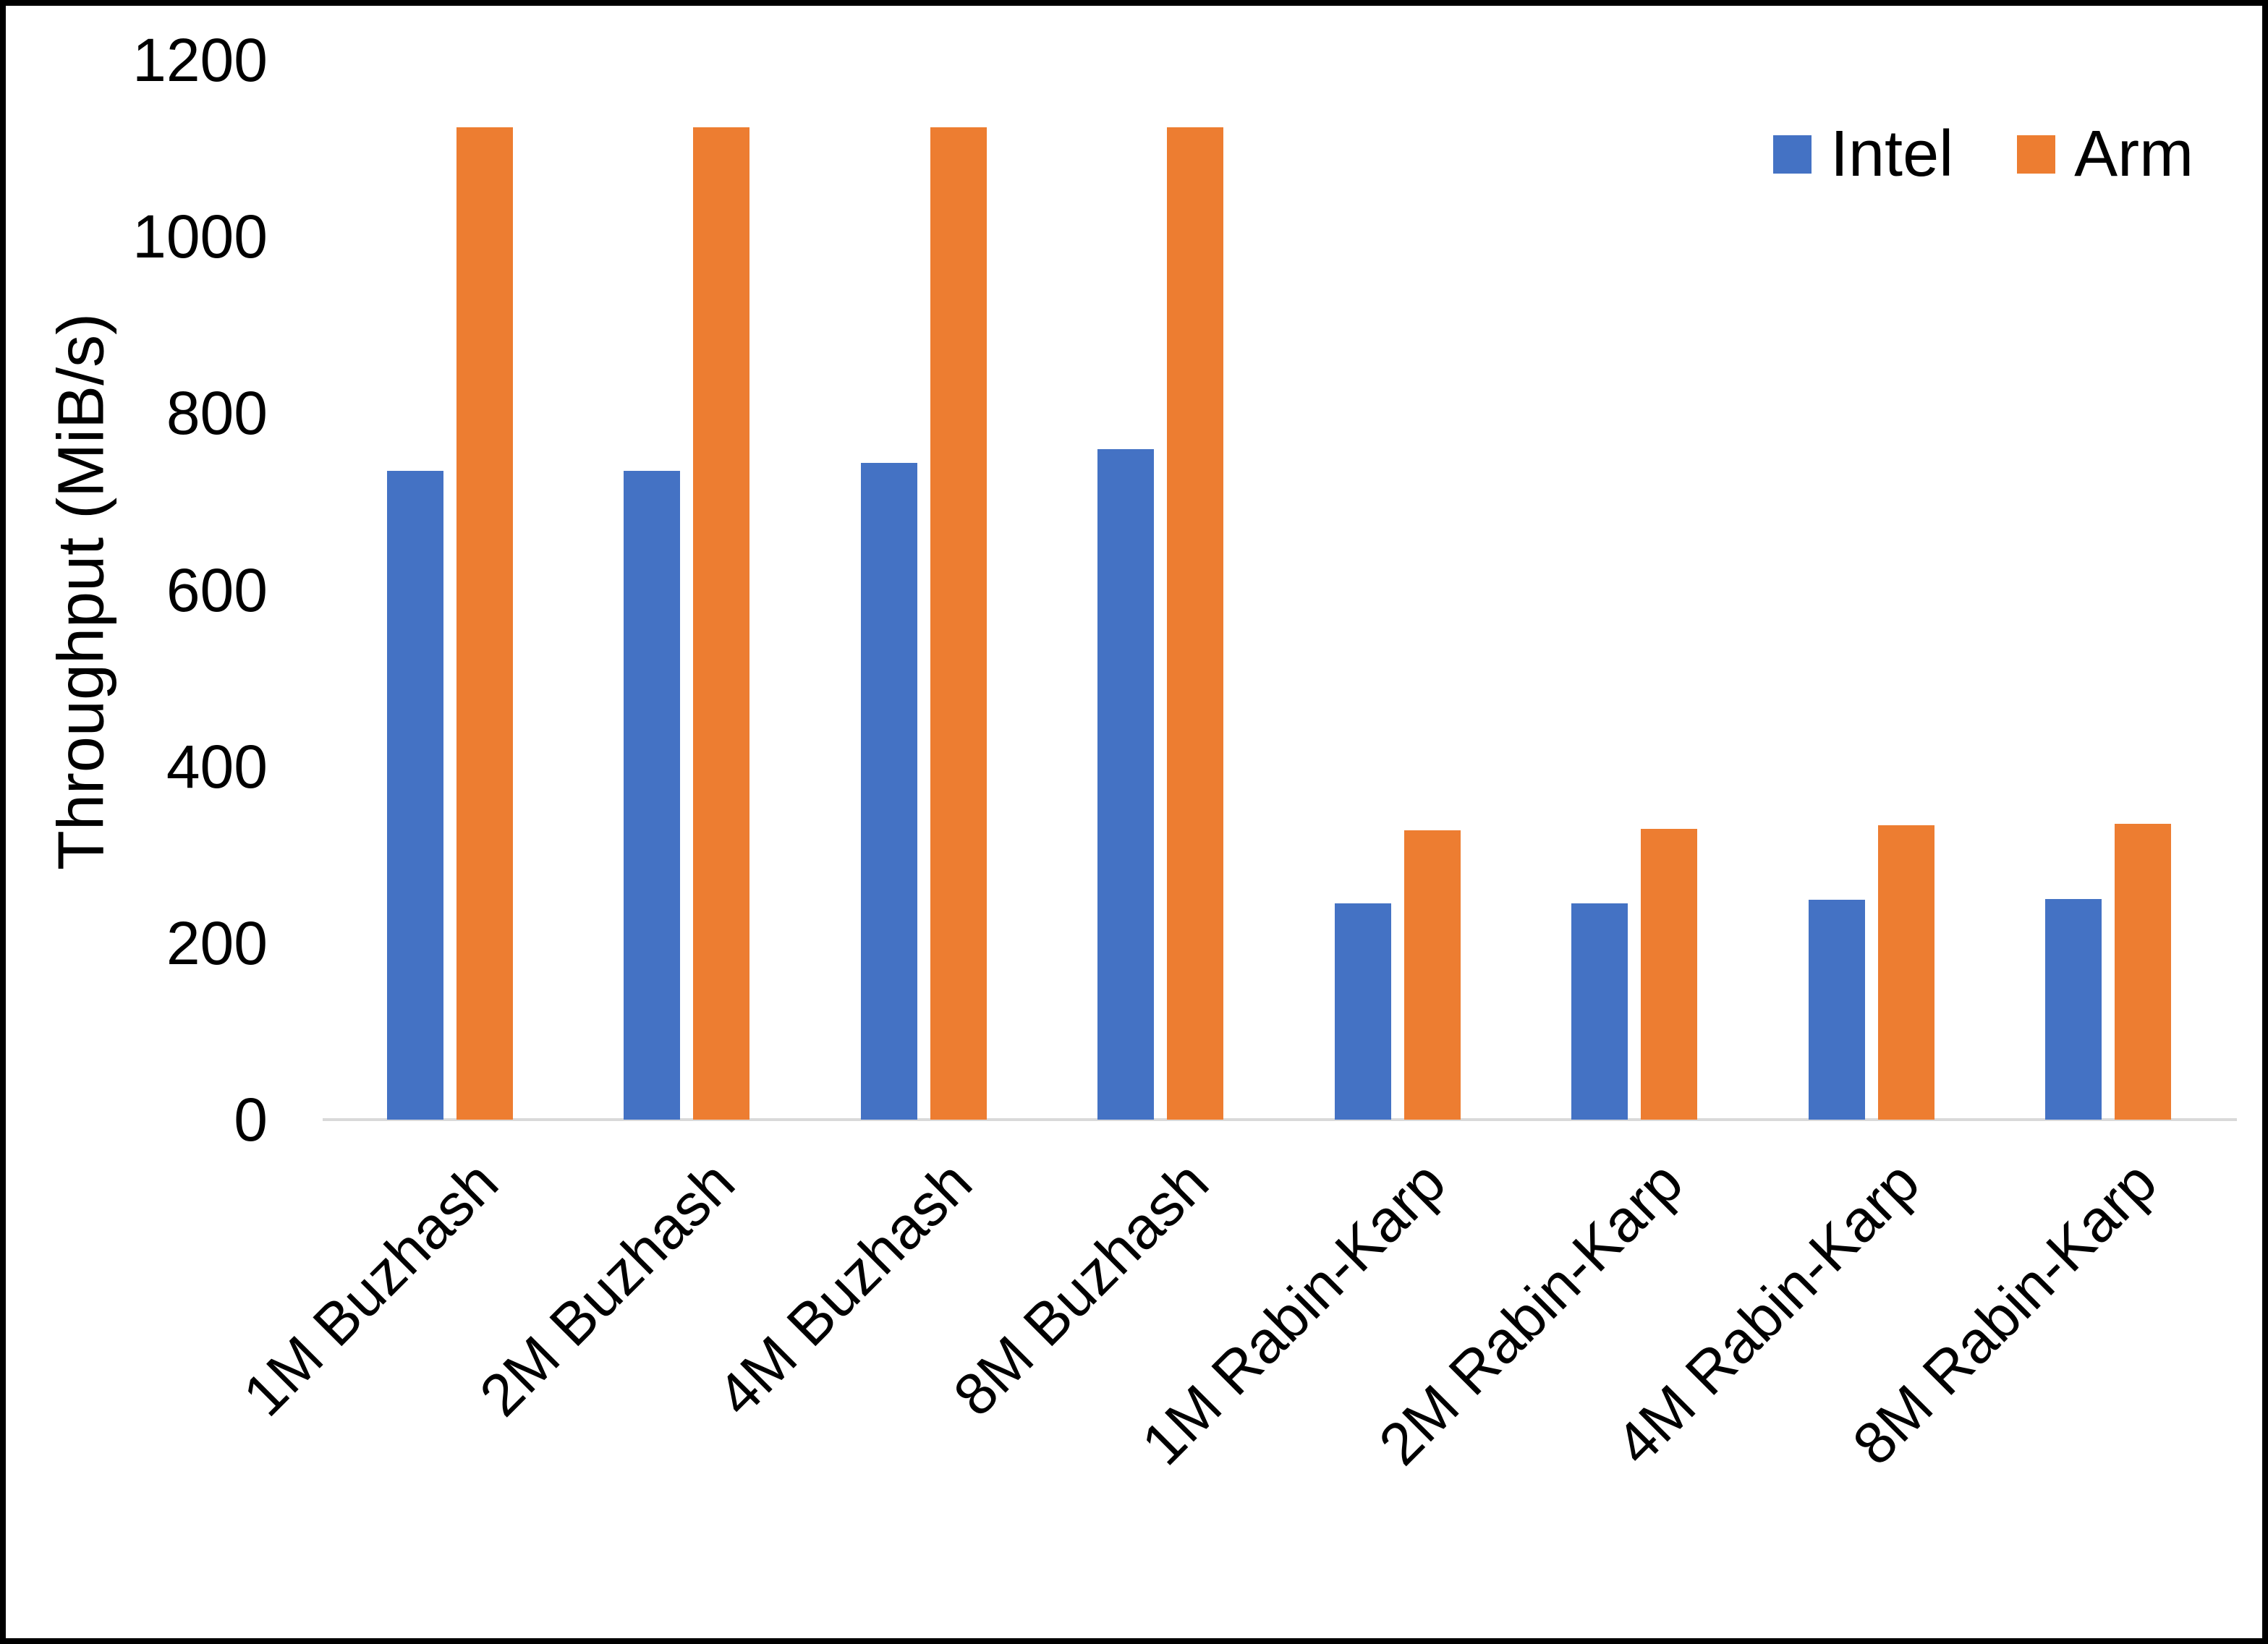 The width and height of the screenshot is (2268, 1644). Describe the element at coordinates (200, 237) in the screenshot. I see `y-tick-label-1000: 1000` at that location.